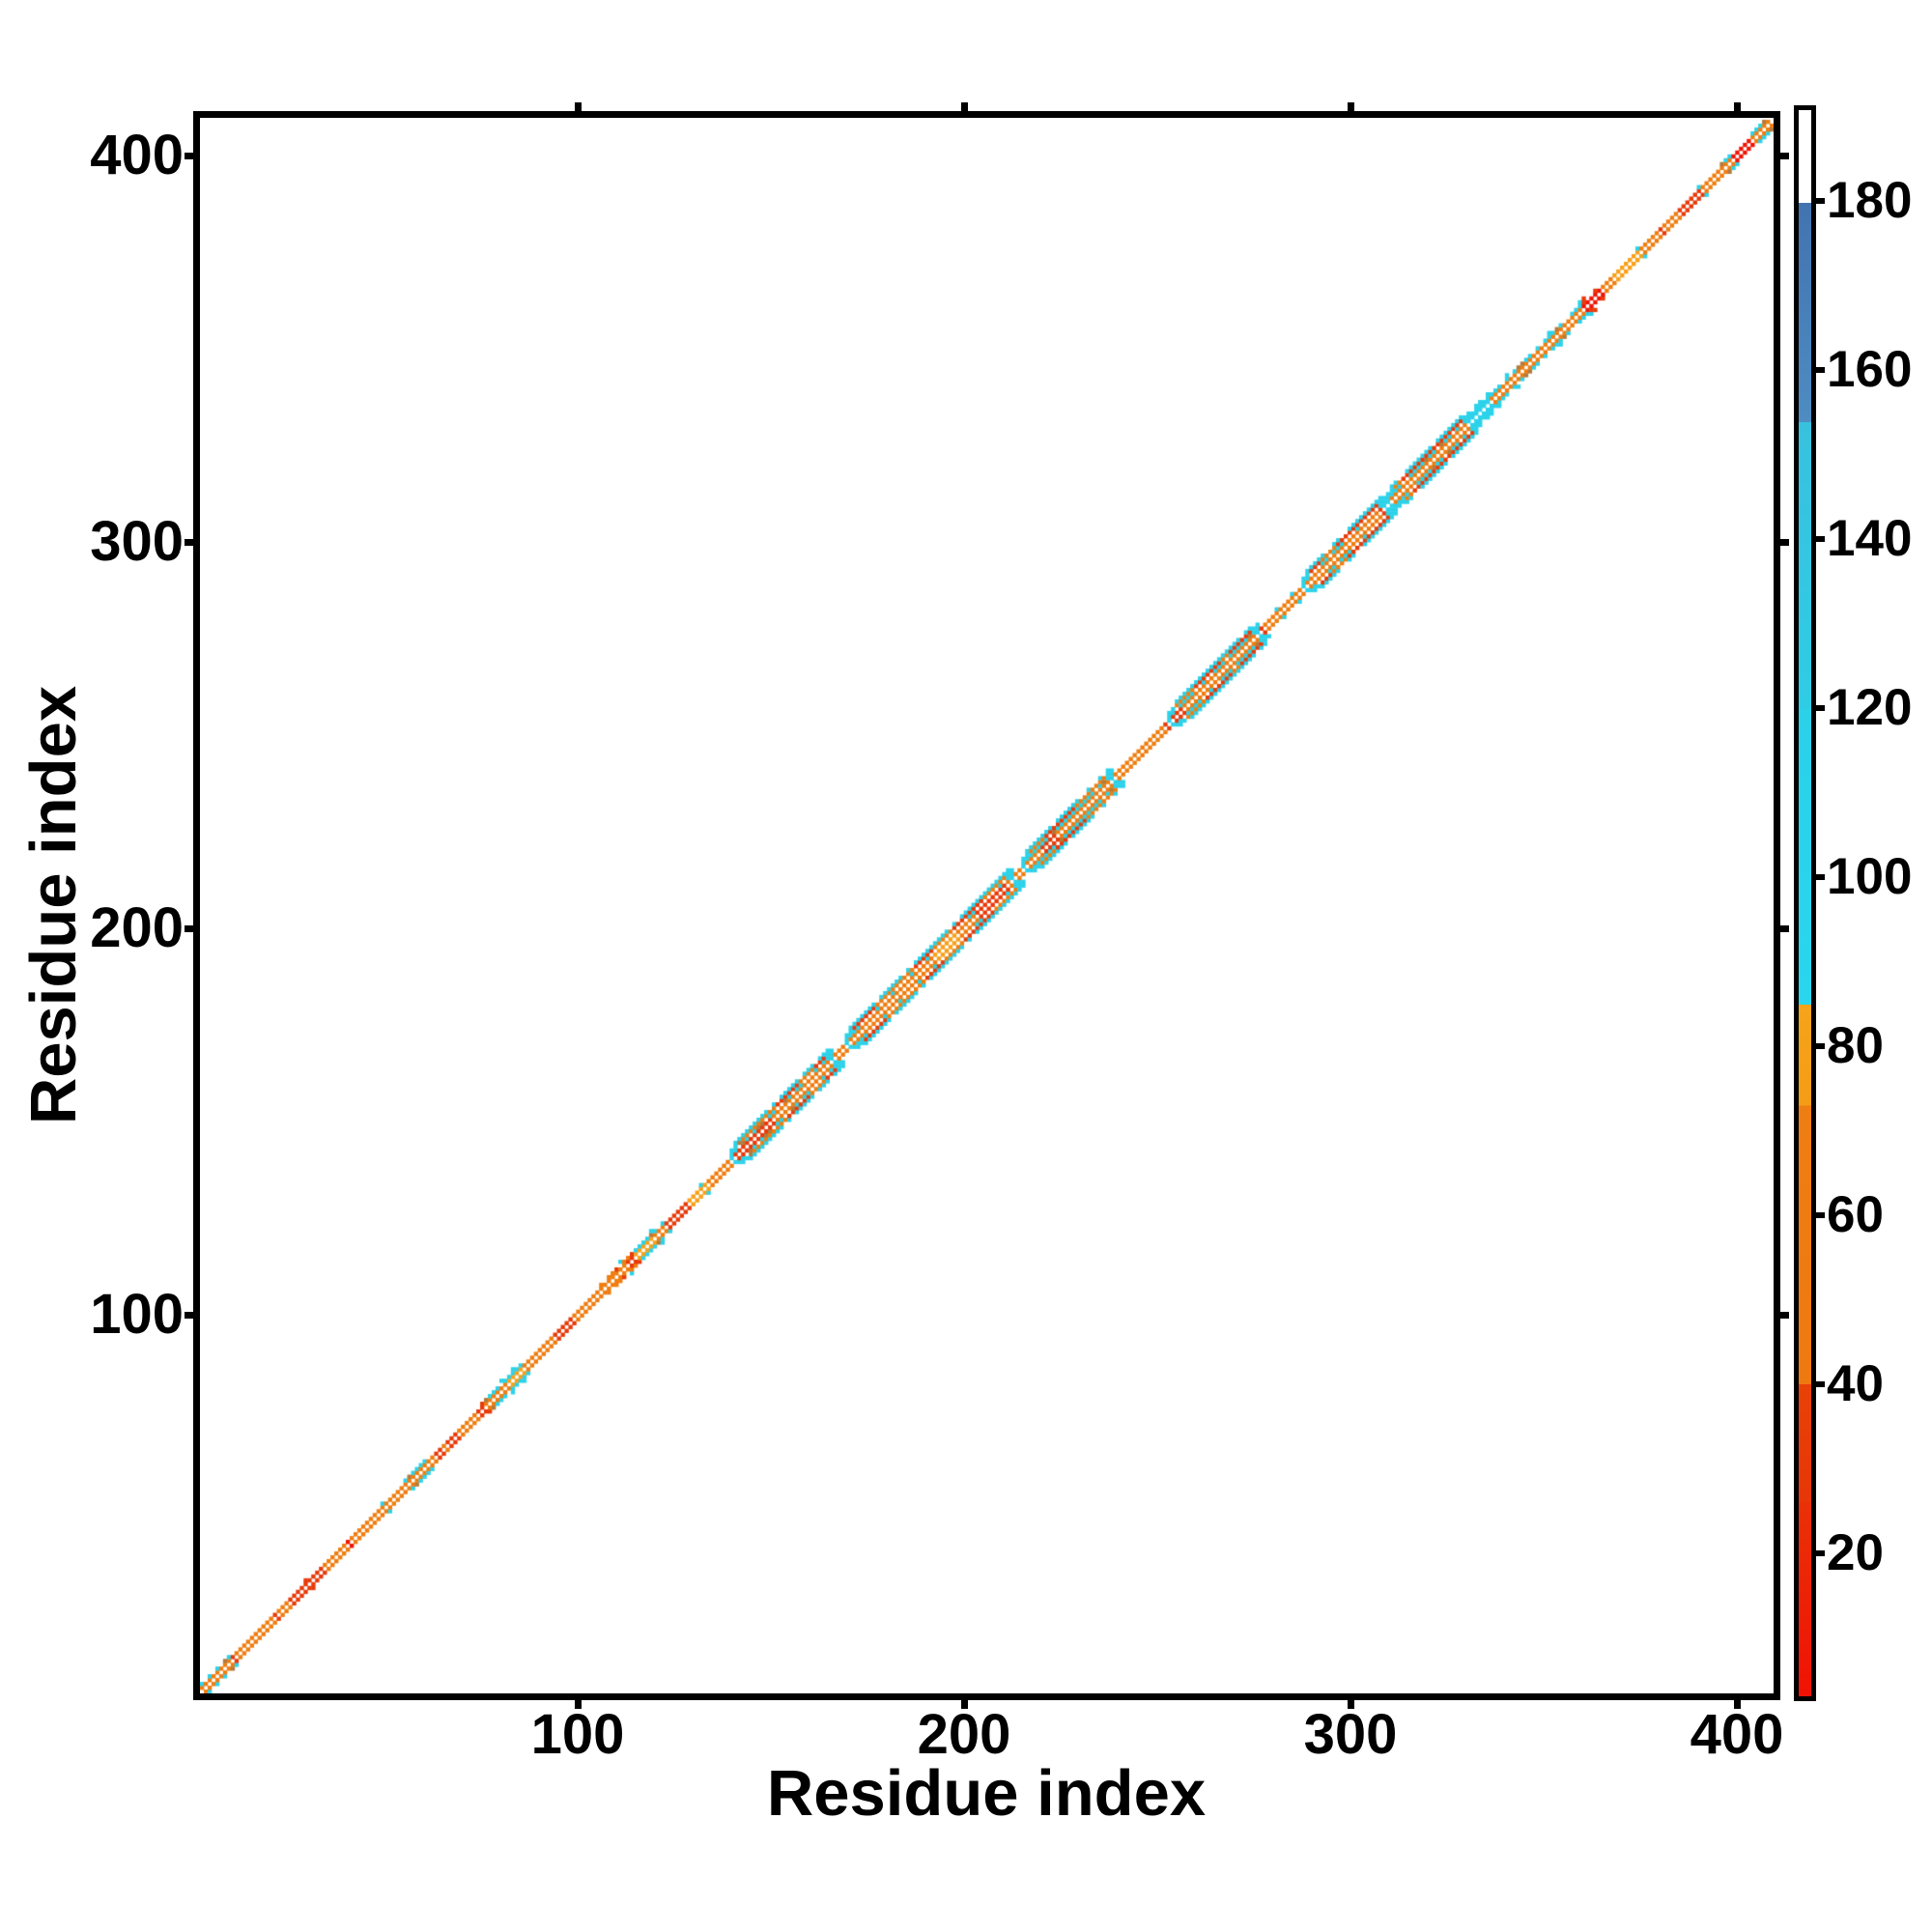 Image resolution: width=1932 pixels, height=1932 pixels. What do you see at coordinates (137, 541) in the screenshot?
I see `y-tick-label: 300` at bounding box center [137, 541].